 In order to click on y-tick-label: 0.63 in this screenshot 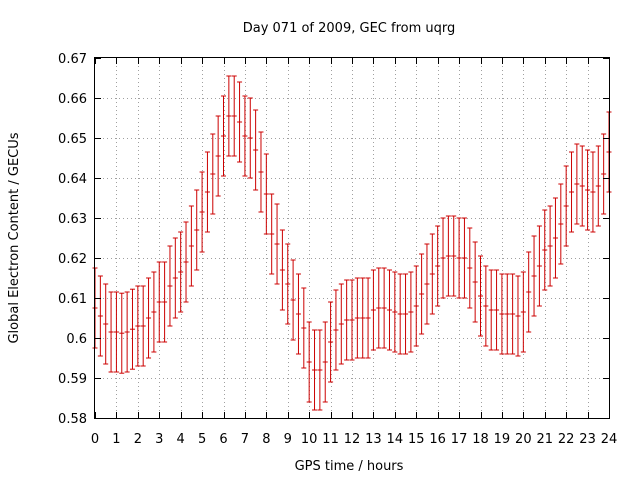, I will do `click(72, 219)`.